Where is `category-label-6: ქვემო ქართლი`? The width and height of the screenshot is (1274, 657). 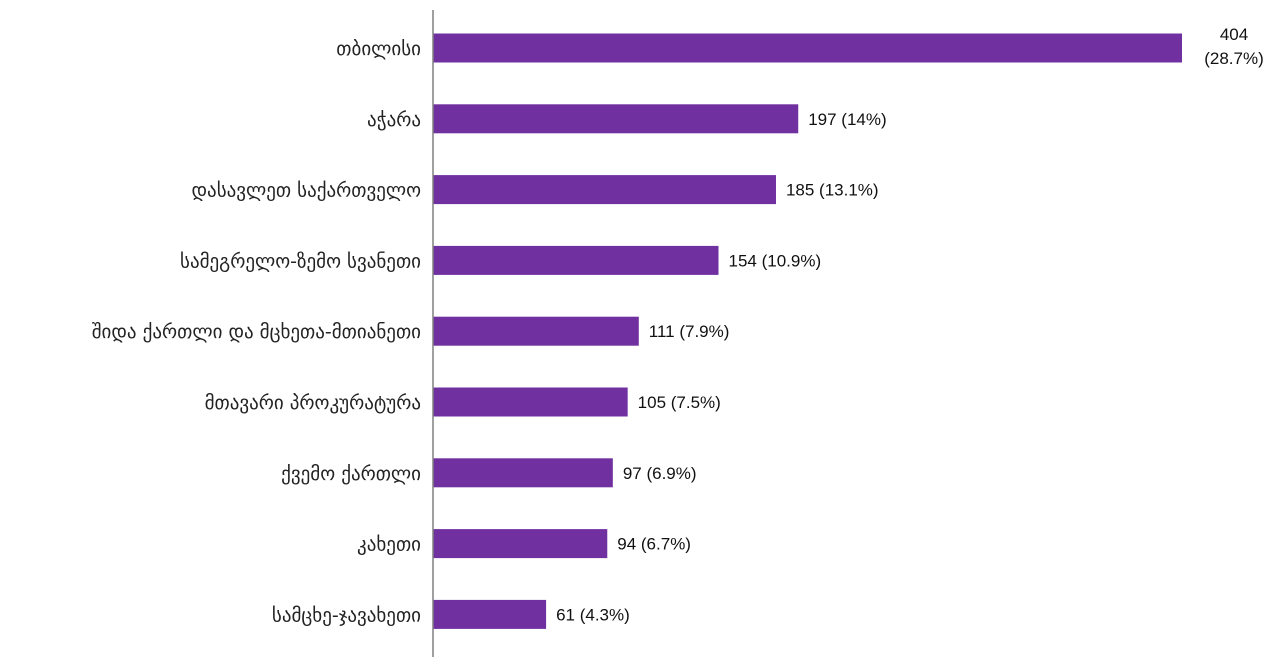
category-label-6: ქვემო ქართლი is located at coordinates (351, 474).